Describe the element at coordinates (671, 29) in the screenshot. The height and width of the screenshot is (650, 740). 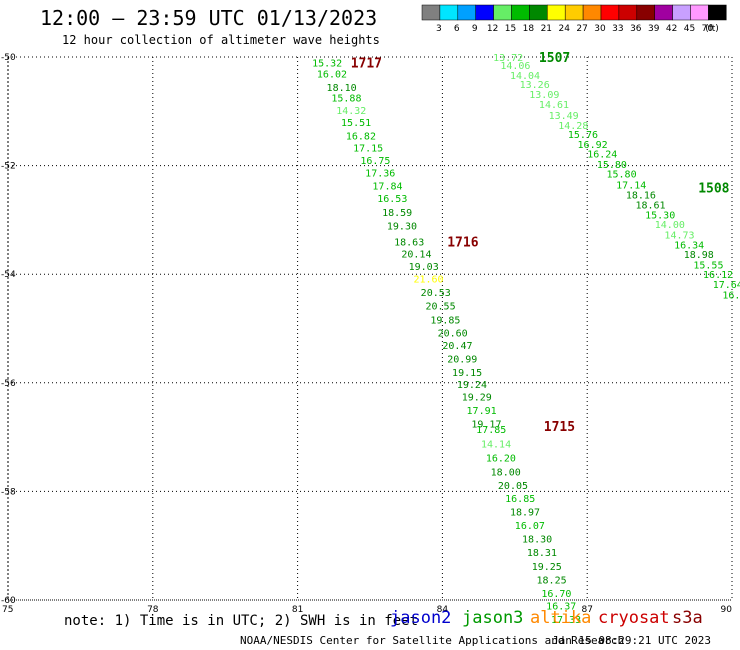
I see `legend-label: 42` at that location.